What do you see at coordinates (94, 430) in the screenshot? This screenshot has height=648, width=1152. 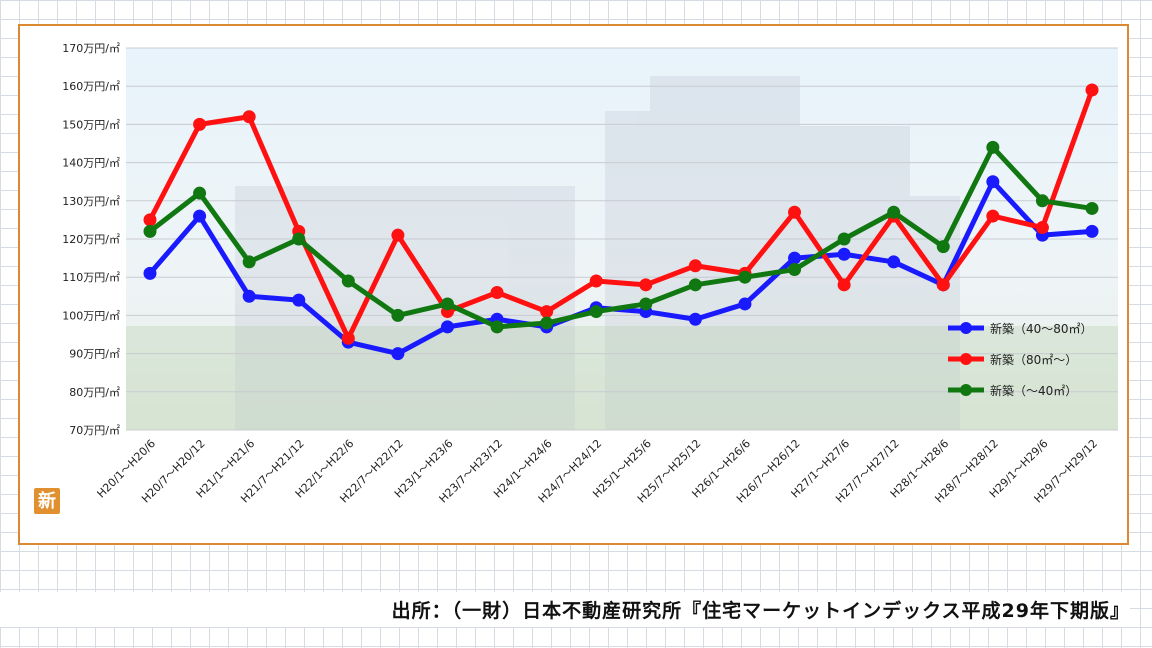 I see `y-tick-label: 70万円/㎡` at bounding box center [94, 430].